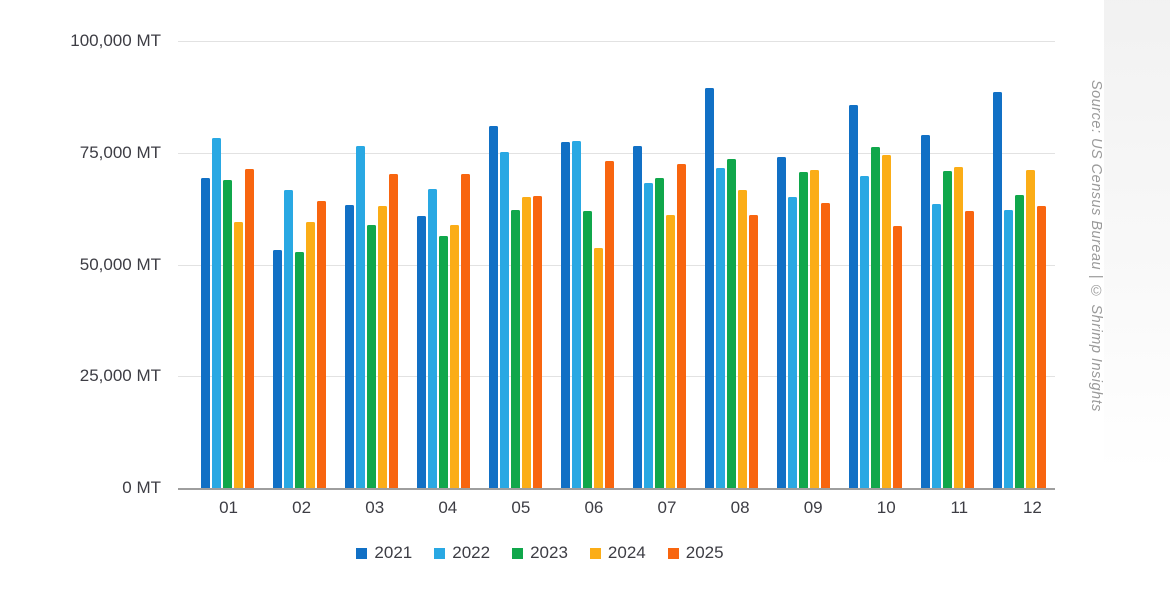 This screenshot has height=590, width=1170. Describe the element at coordinates (393, 552) in the screenshot. I see `legend-label-2021: 2021` at that location.